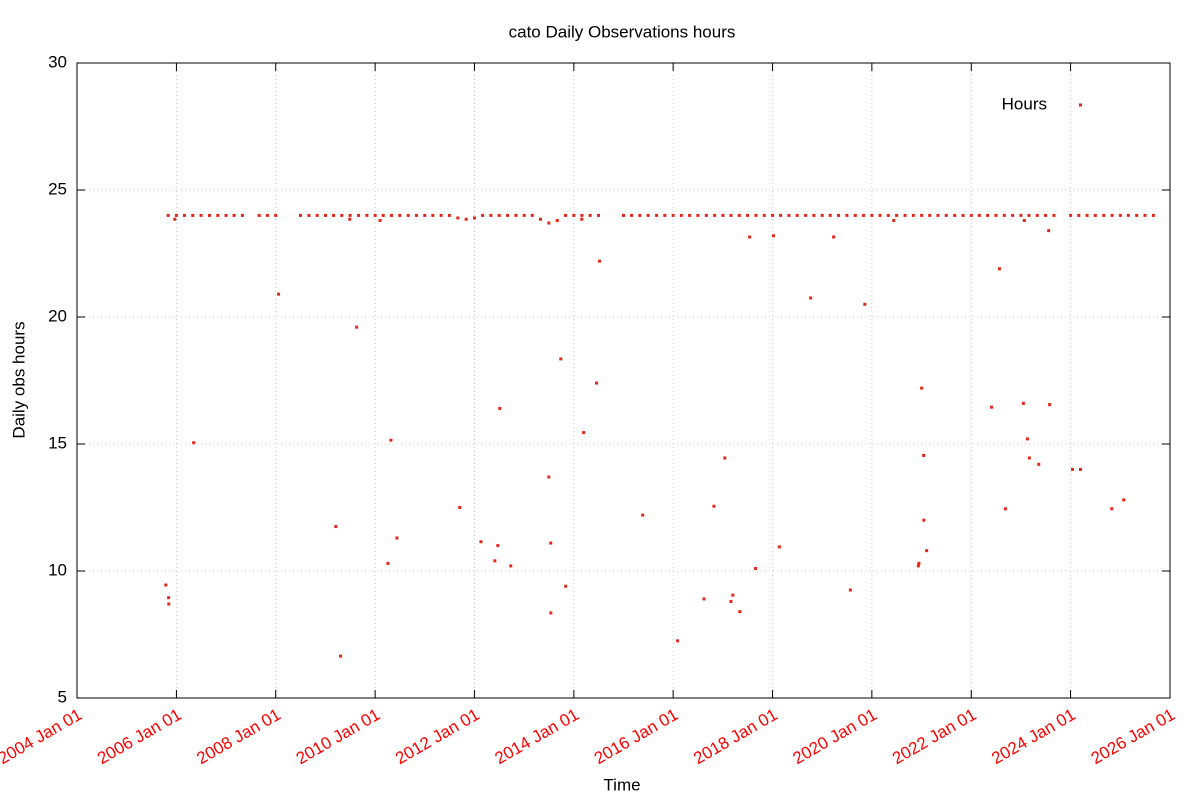 The image size is (1200, 800). I want to click on legend-label: Hours, so click(1024, 103).